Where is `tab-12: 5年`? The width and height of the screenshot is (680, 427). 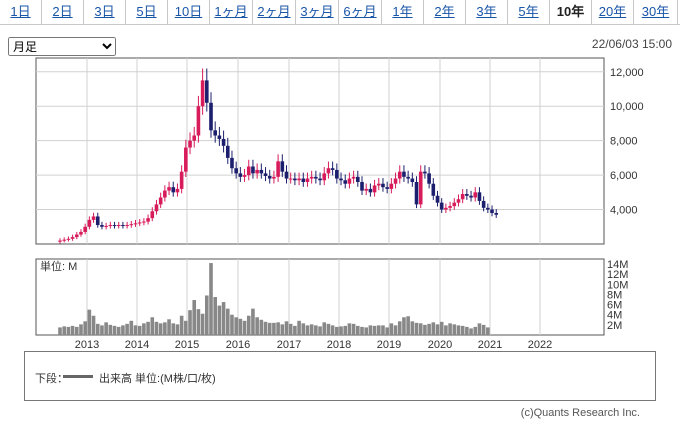 tab-12: 5年 is located at coordinates (529, 12).